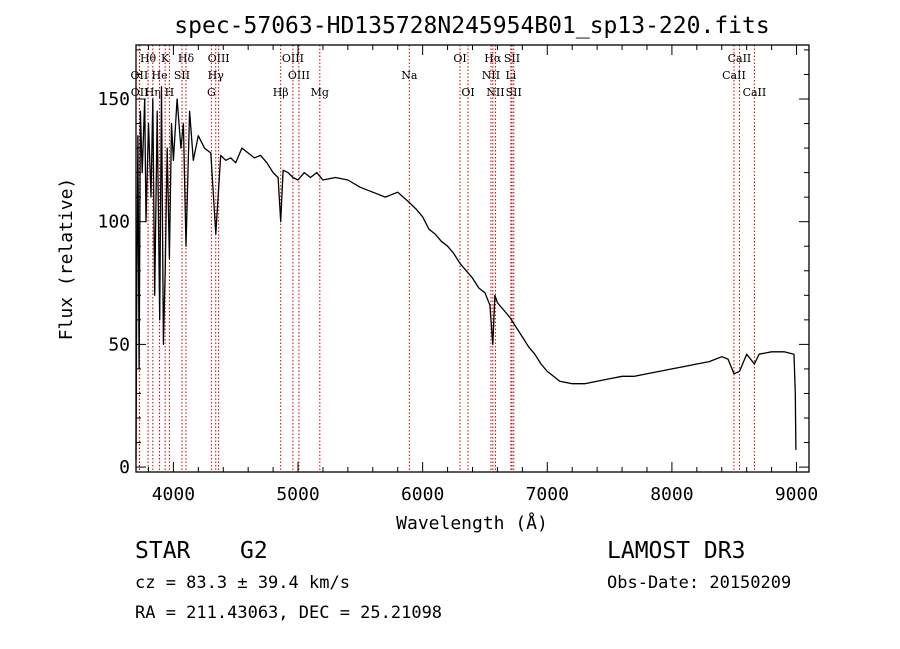  I want to click on x-tick-label: 6000, so click(422, 494).